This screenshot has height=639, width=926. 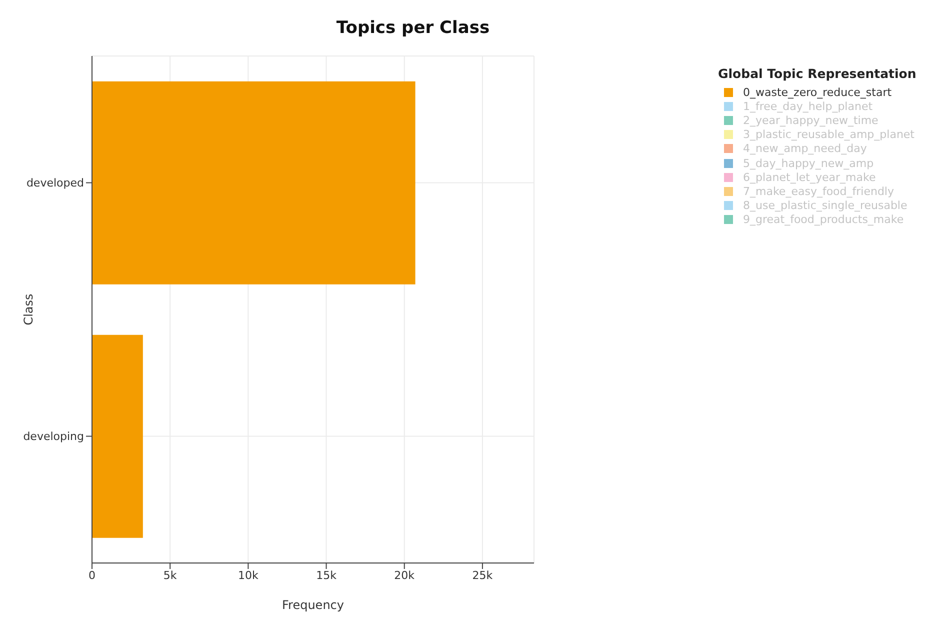 I want to click on legend-label: 4_new_amp_need_day, so click(x=805, y=149).